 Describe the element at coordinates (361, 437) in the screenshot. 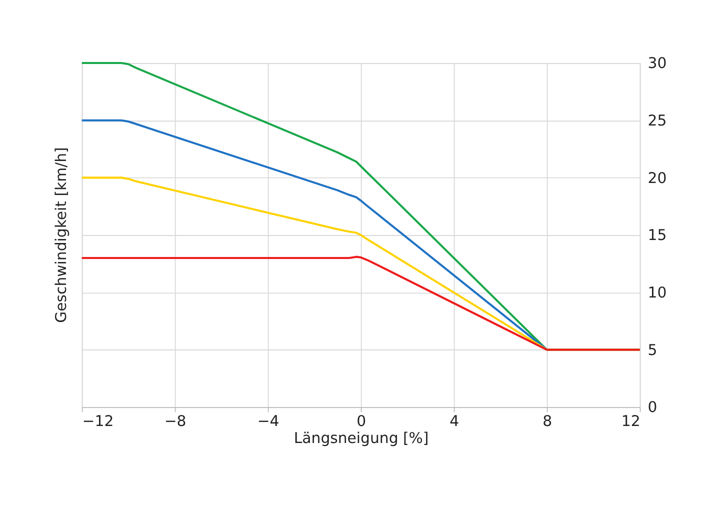

I see `x-axis-title: Längsneigung [%]` at that location.